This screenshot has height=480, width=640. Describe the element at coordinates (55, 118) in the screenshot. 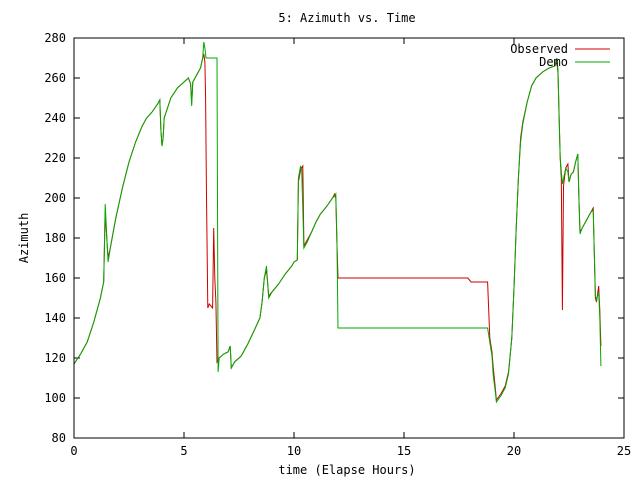

I see `y-tick-label: 240` at that location.